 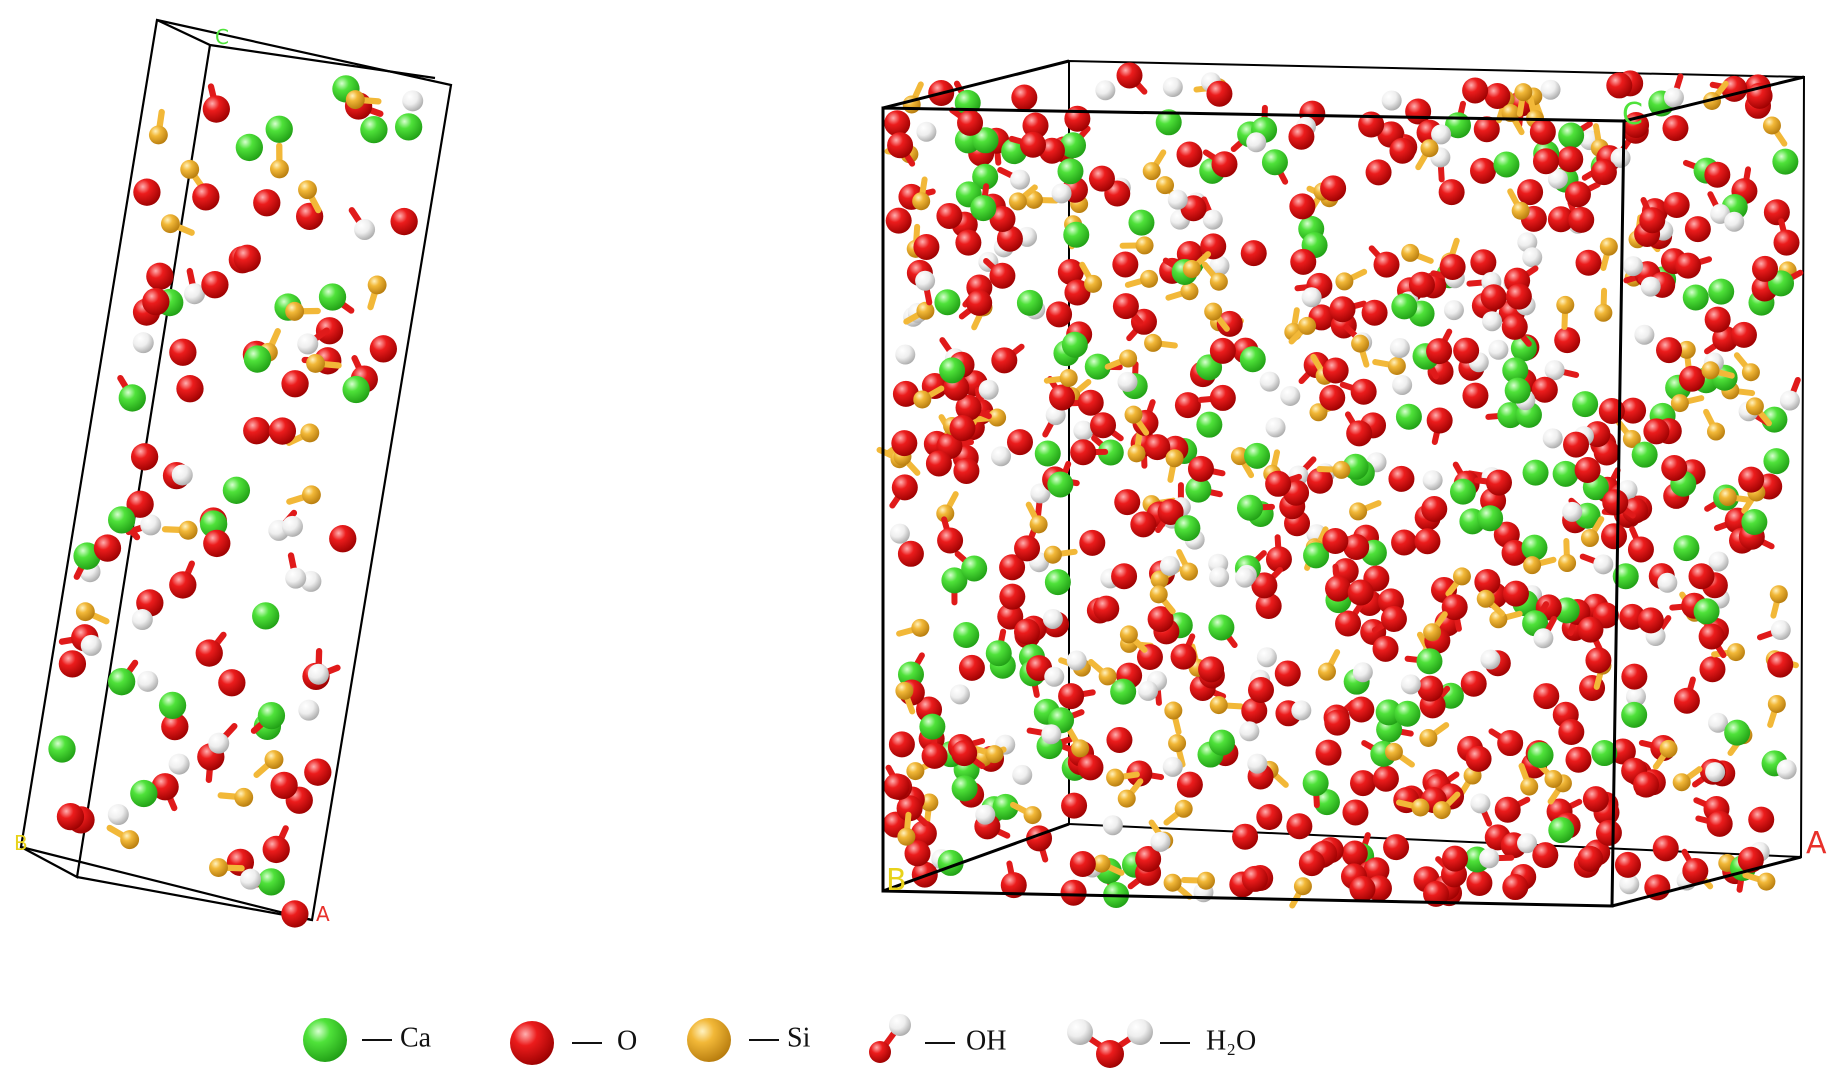 I want to click on legend-item: Si, so click(x=749, y=1040).